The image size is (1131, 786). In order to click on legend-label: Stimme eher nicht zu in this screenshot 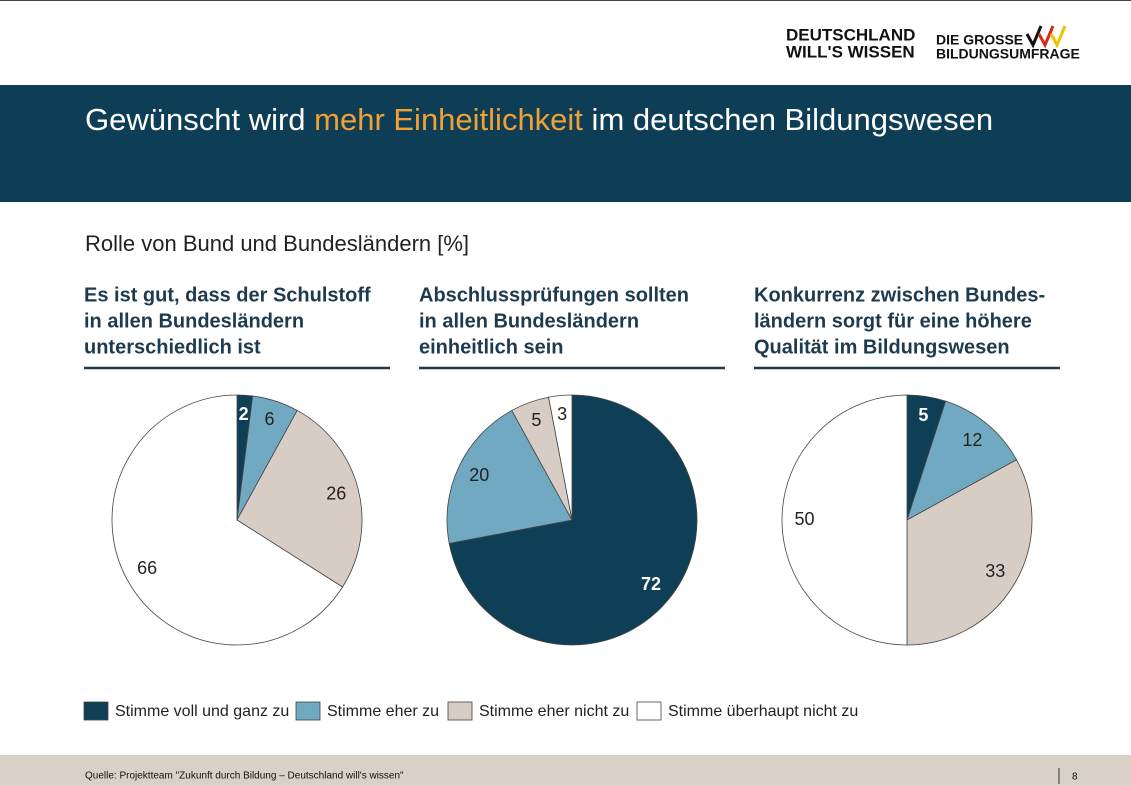, I will do `click(554, 711)`.